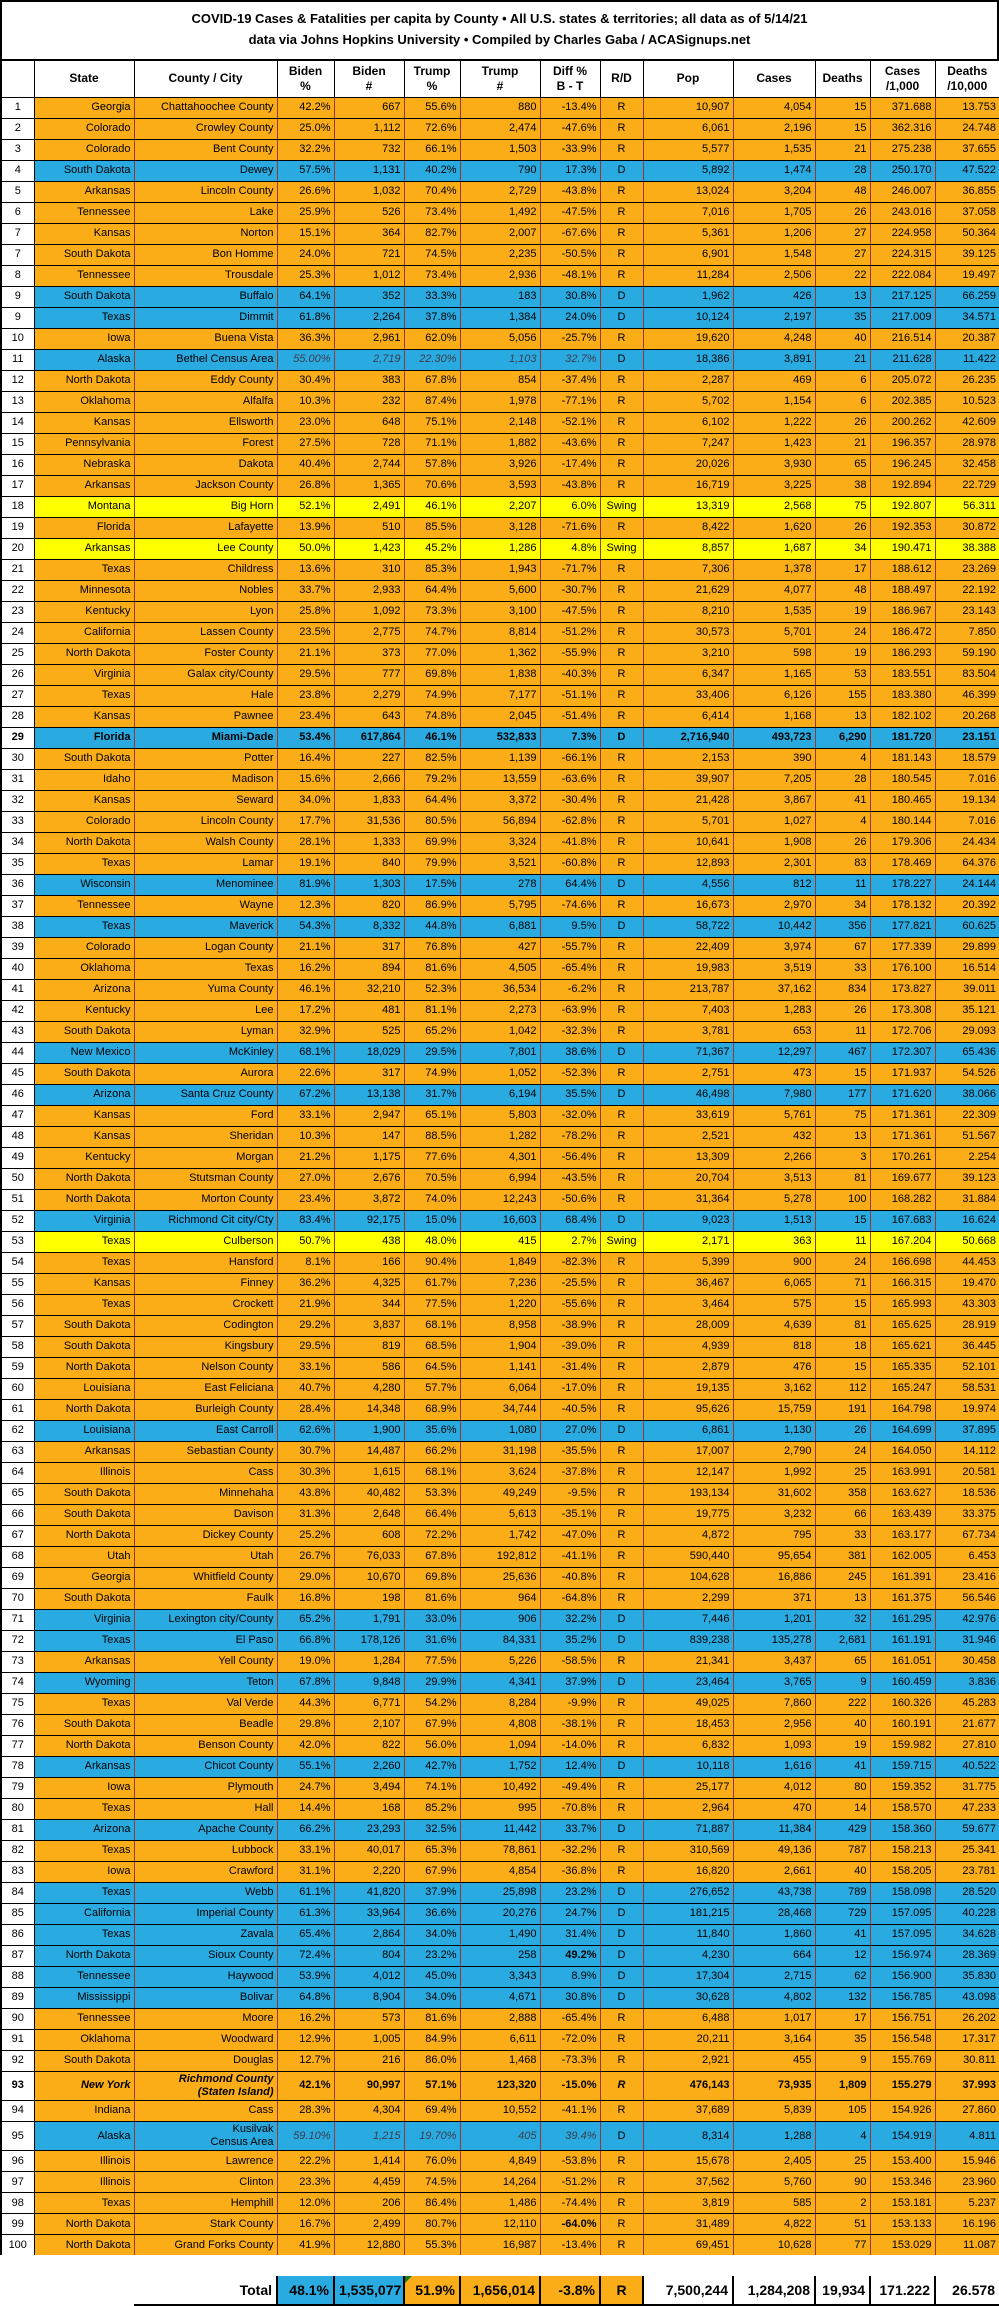 The width and height of the screenshot is (999, 2306). I want to click on biden-votes-cell: 166, so click(369, 1262).